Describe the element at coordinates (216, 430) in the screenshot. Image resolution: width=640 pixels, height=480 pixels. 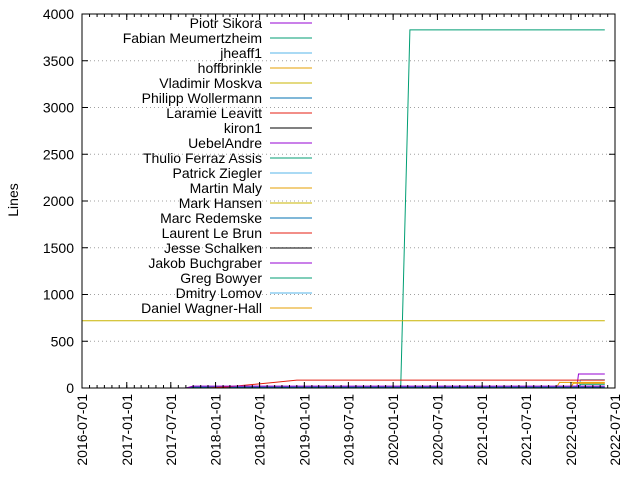
I see `x-tick-label: 2018-01-01` at that location.